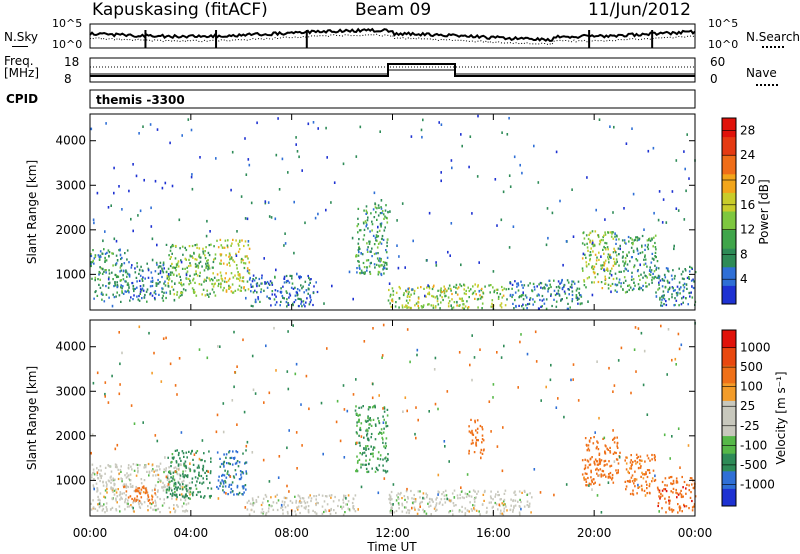  What do you see at coordinates (392, 36) in the screenshot?
I see `nsky-panel` at bounding box center [392, 36].